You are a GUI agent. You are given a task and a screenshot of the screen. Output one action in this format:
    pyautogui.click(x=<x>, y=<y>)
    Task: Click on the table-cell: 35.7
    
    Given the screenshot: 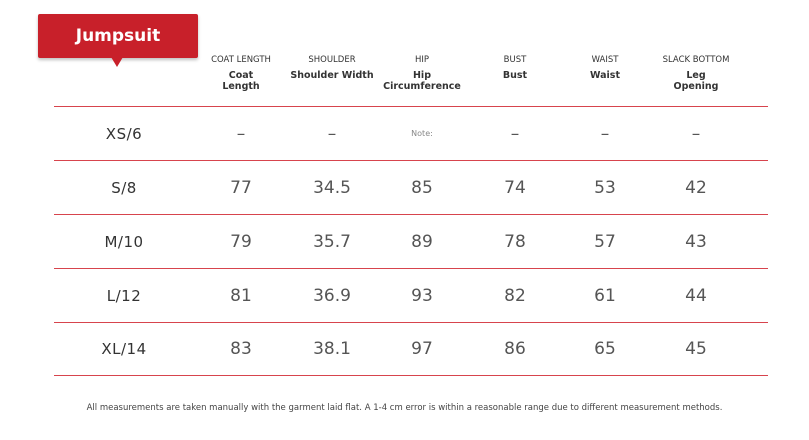 What is the action you would take?
    pyautogui.click(x=332, y=241)
    